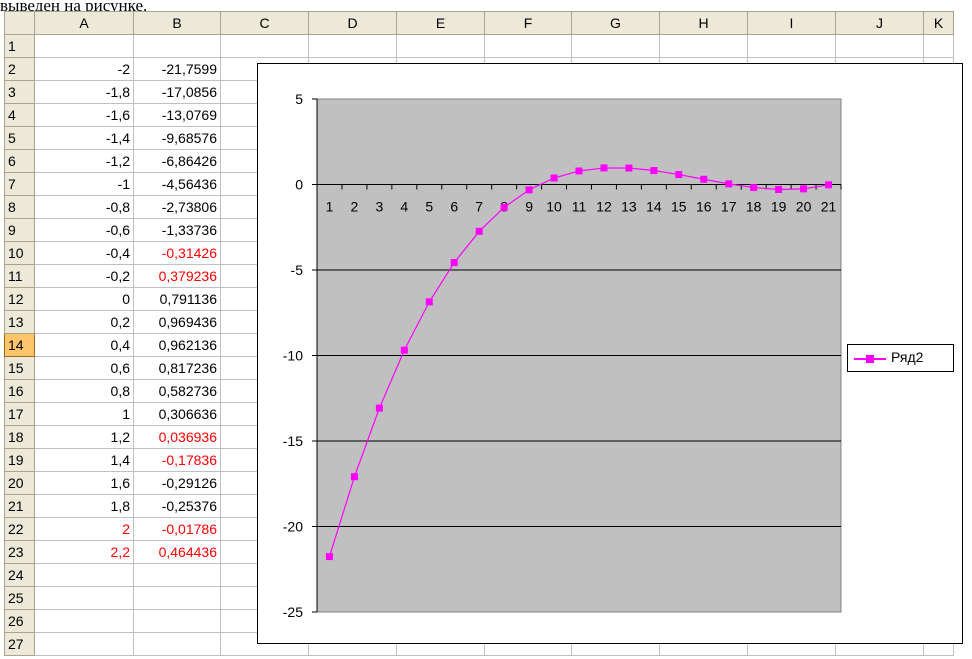 This screenshot has height=659, width=972. I want to click on column-header-d: D, so click(352, 23).